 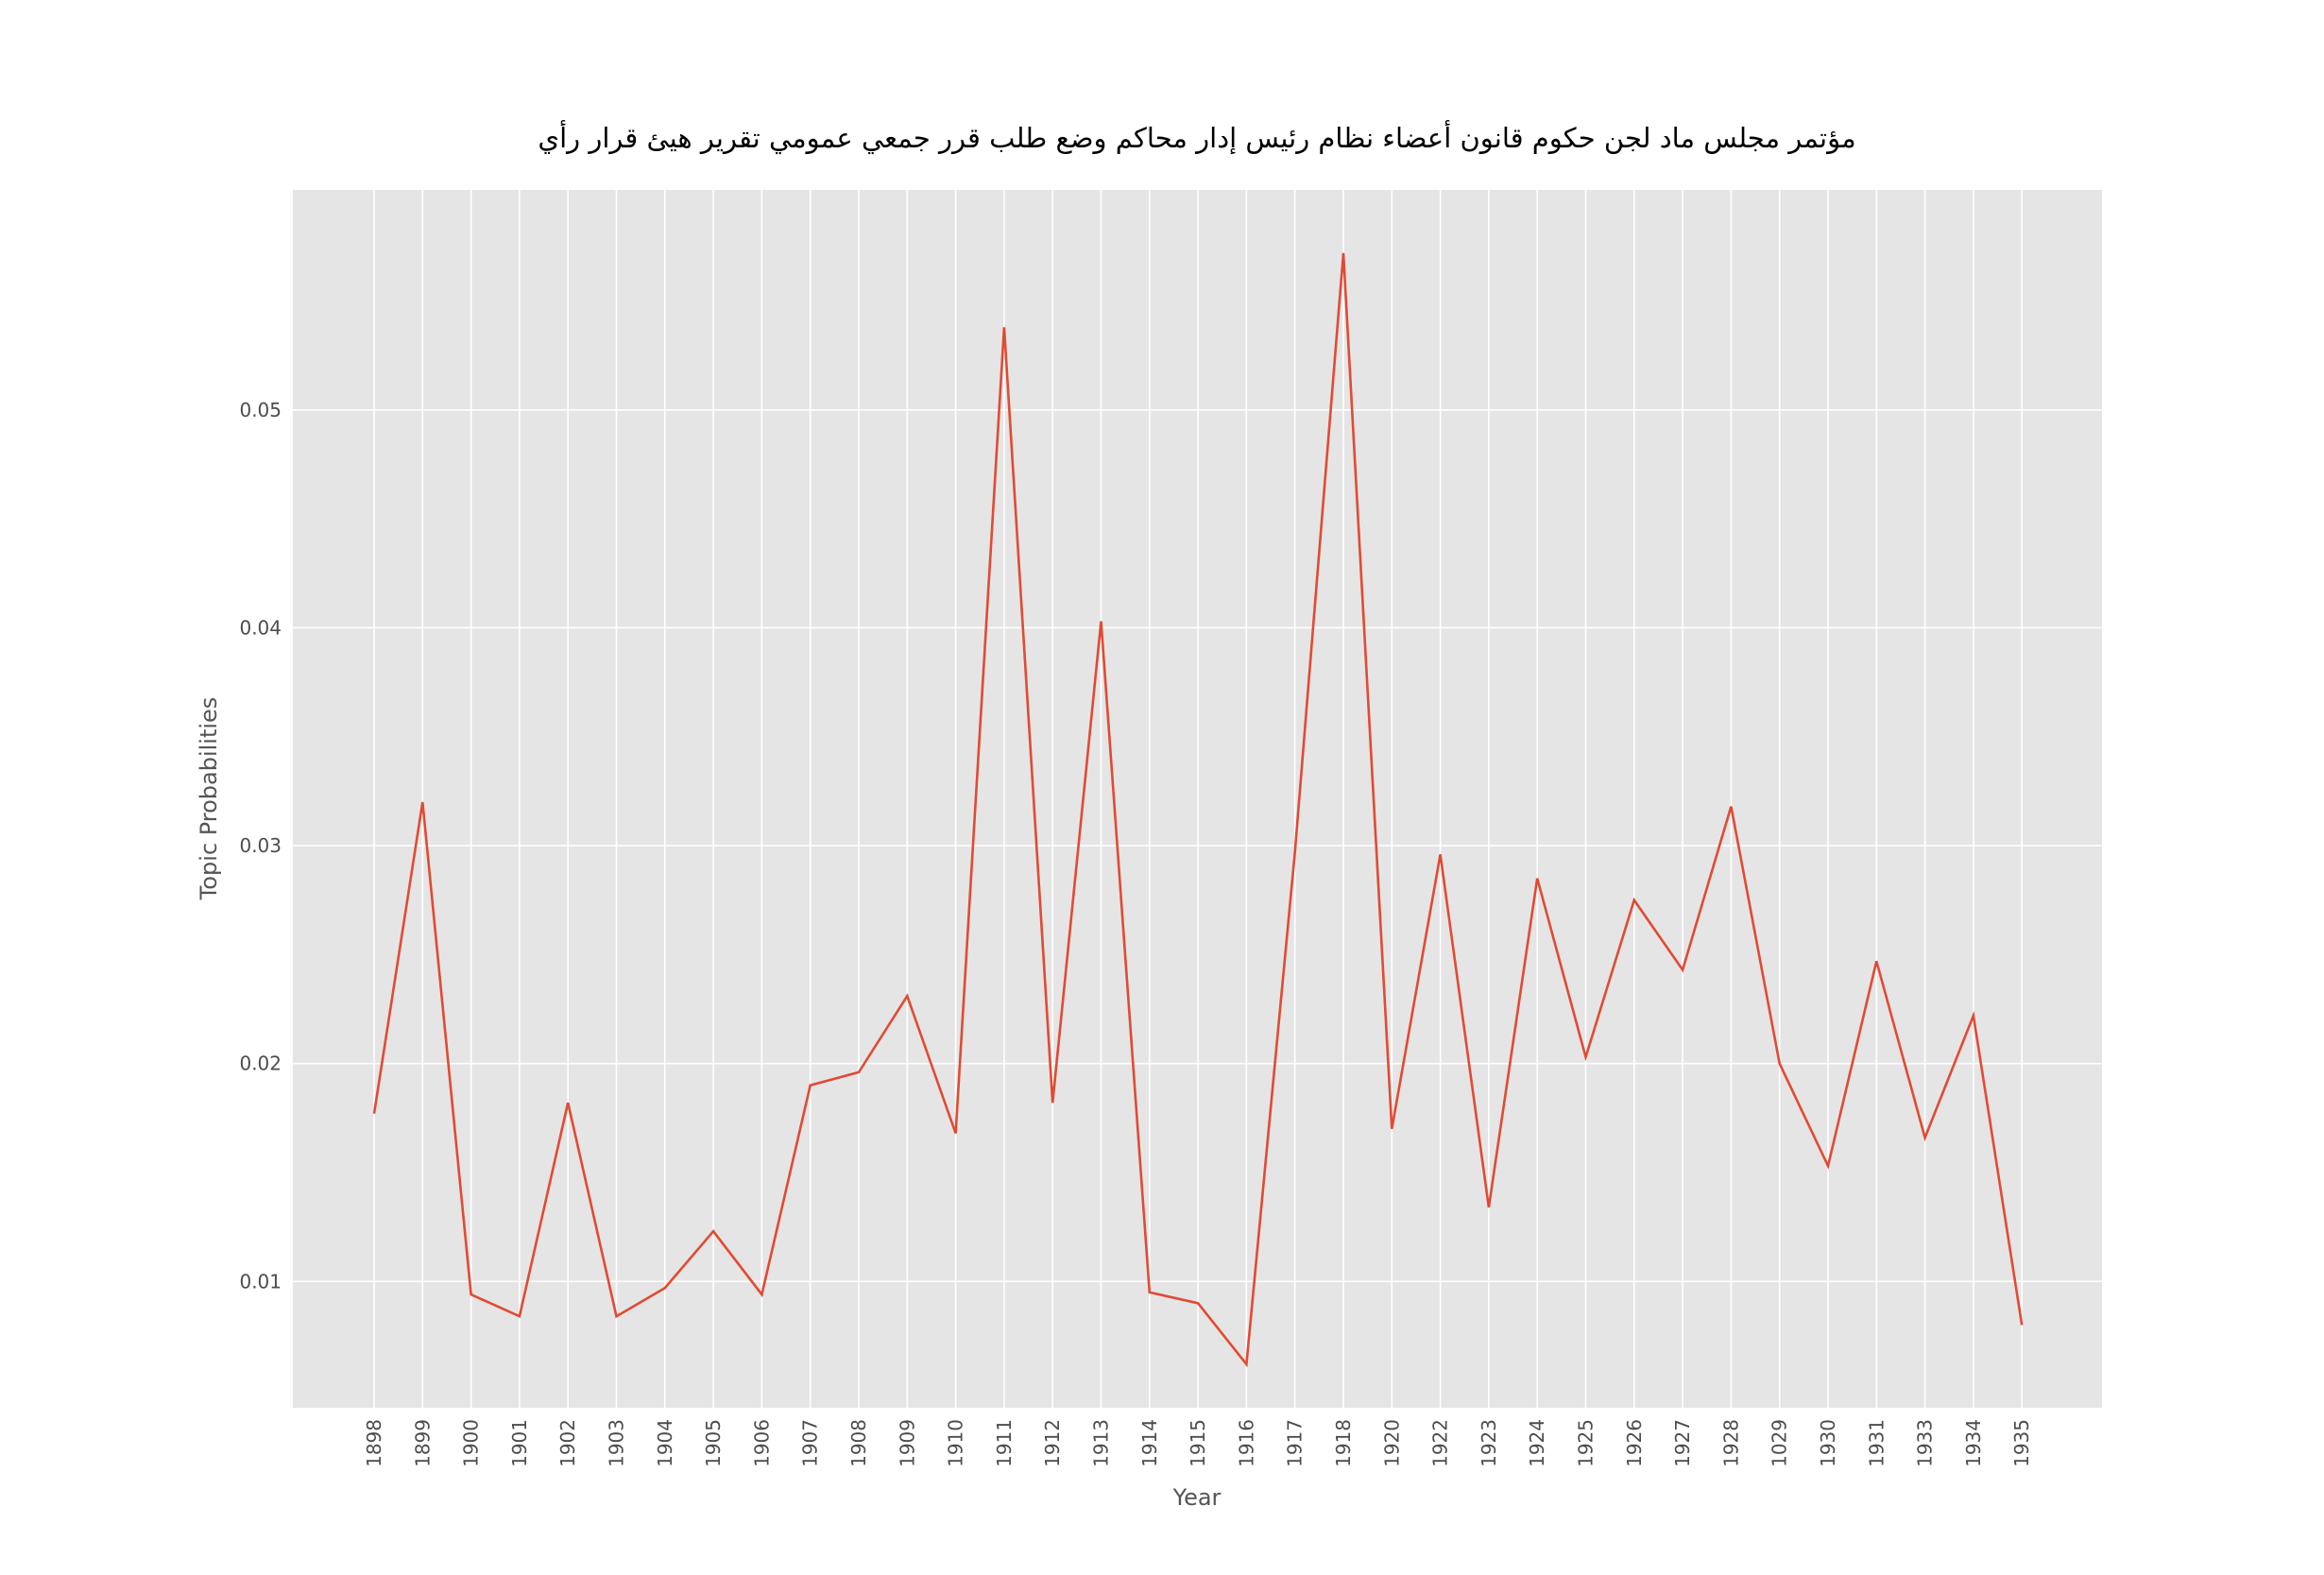 What do you see at coordinates (260, 627) in the screenshot?
I see `y-tick-label: 0.04` at bounding box center [260, 627].